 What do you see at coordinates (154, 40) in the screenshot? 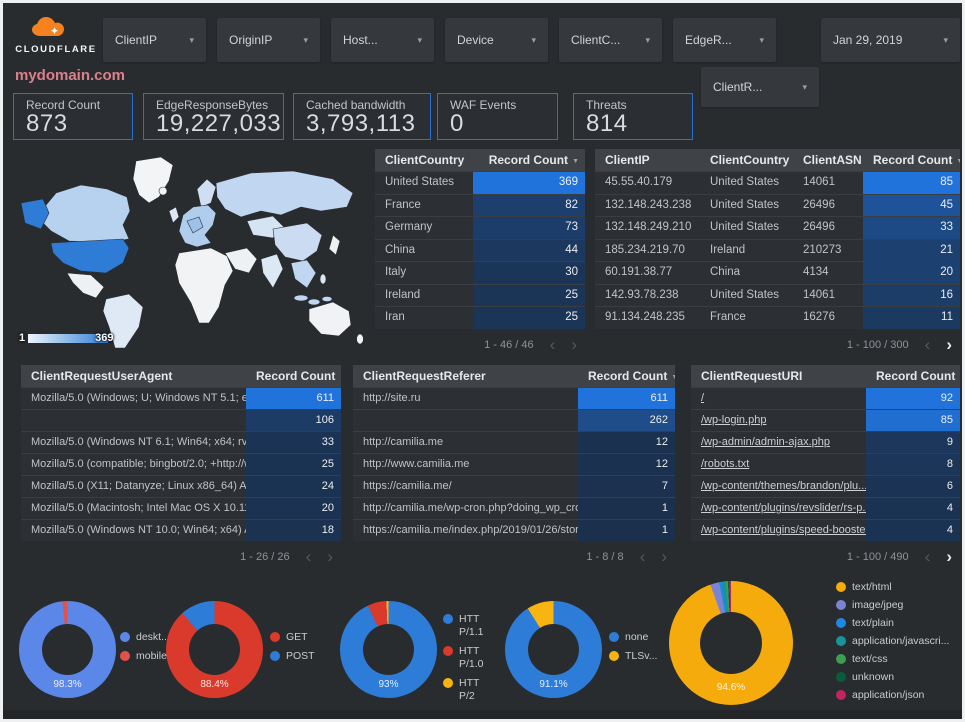
I see `filter-chip-clientip: ClientIP ▾` at bounding box center [154, 40].